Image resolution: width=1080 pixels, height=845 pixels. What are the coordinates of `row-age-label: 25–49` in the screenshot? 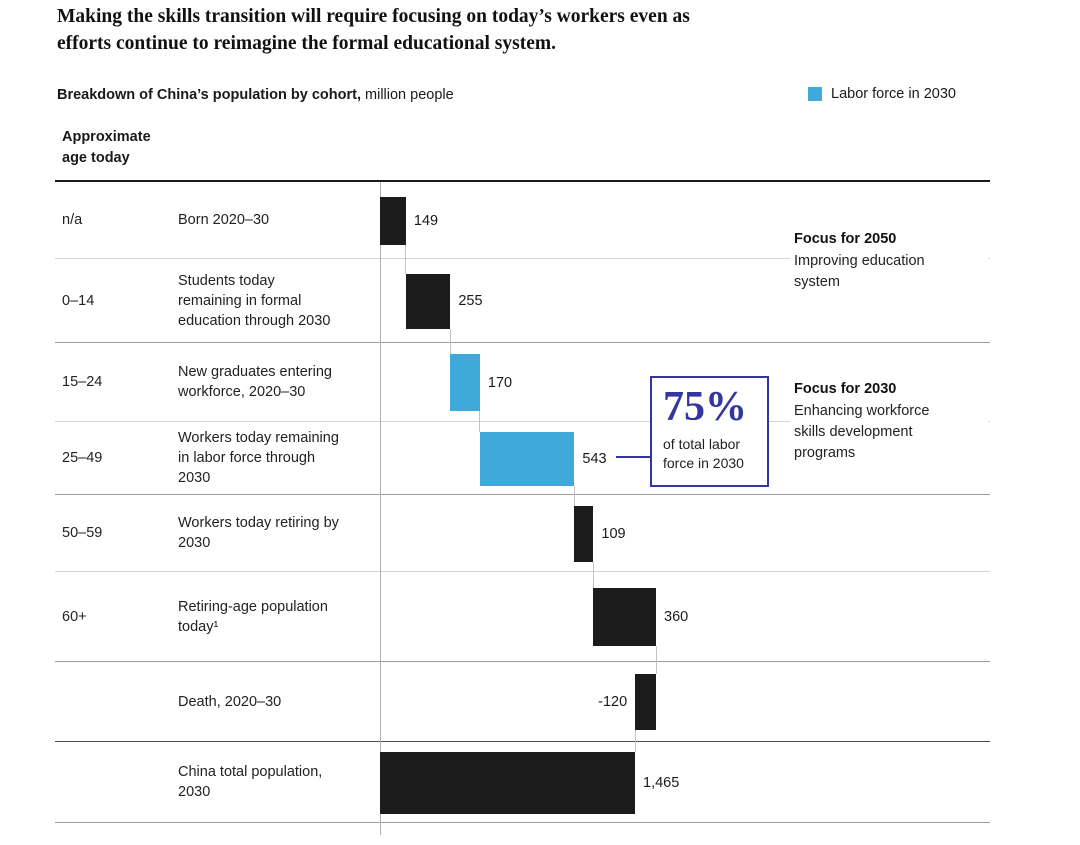 It's located at (82, 458).